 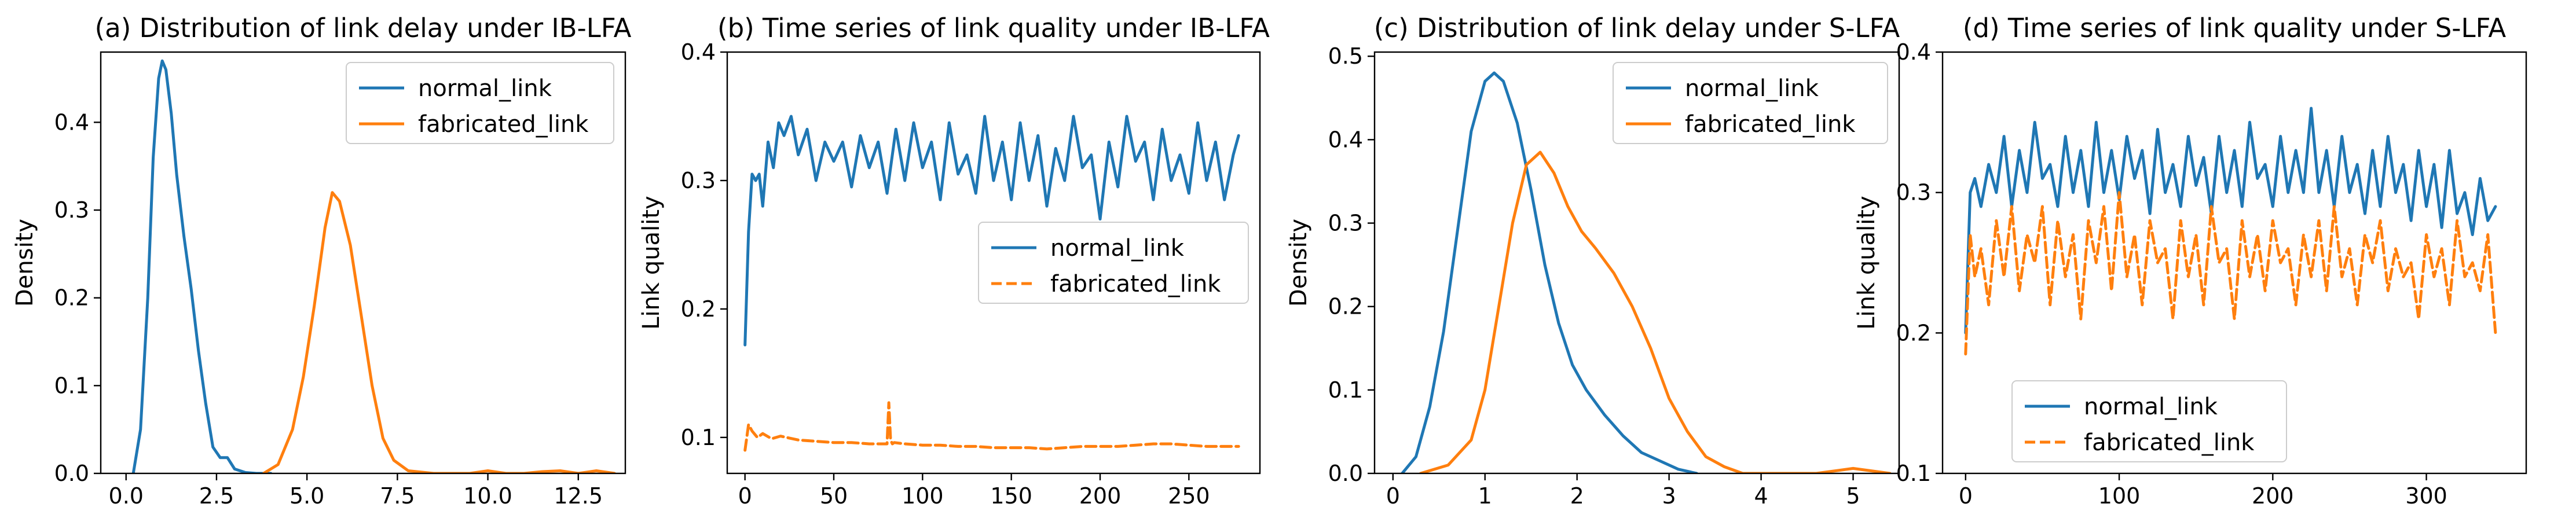 What do you see at coordinates (834, 496) in the screenshot?
I see `x-tick-label: 50` at bounding box center [834, 496].